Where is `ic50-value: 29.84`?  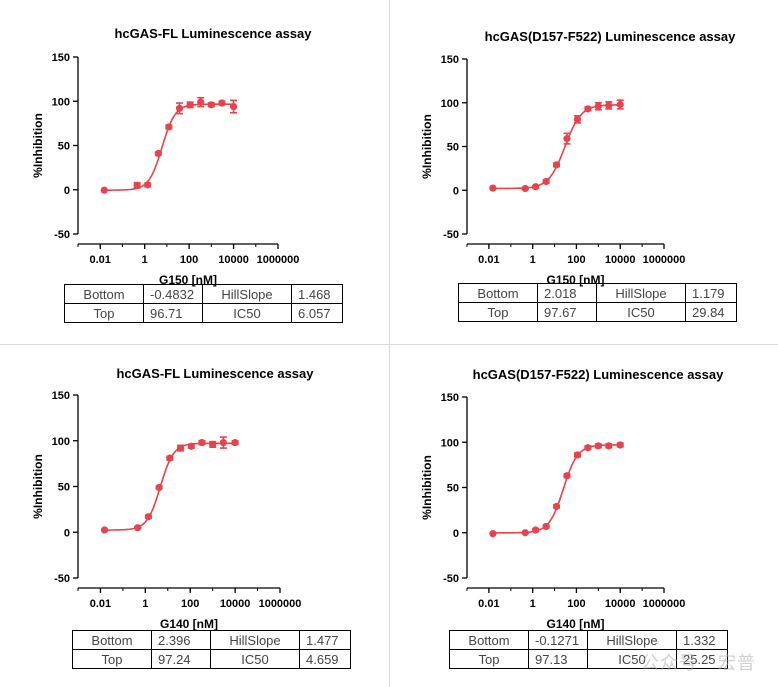 ic50-value: 29.84 is located at coordinates (711, 312).